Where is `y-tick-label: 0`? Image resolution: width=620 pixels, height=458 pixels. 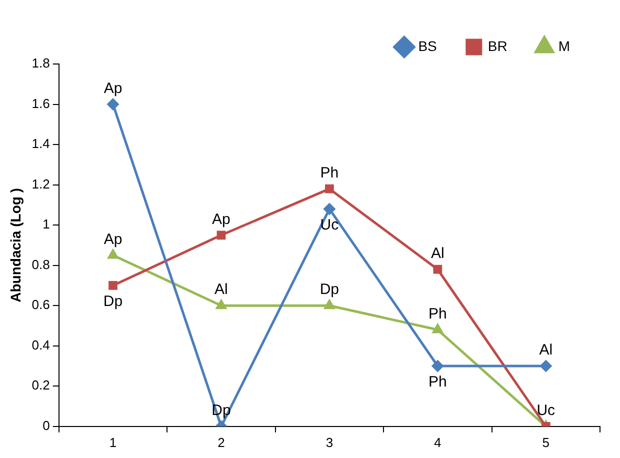 y-tick-label: 0 is located at coordinates (46, 425).